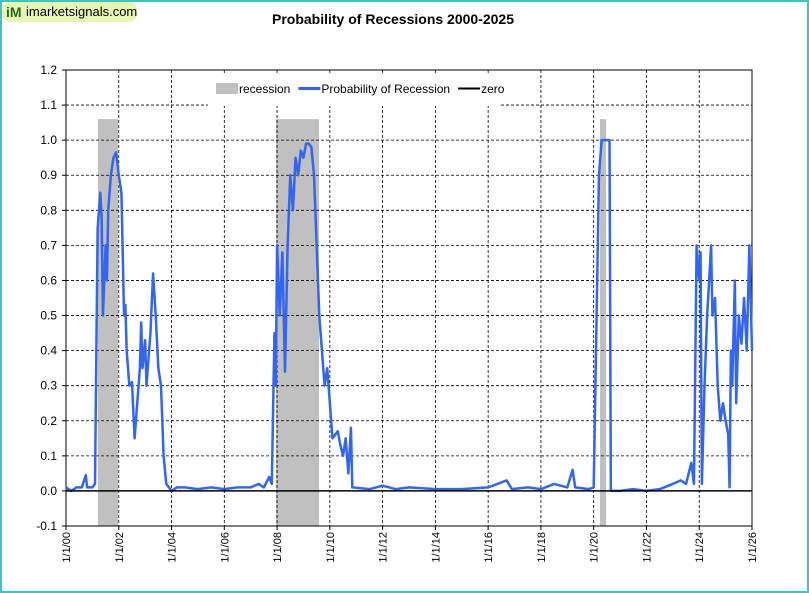  Describe the element at coordinates (436, 547) in the screenshot. I see `x-tick-label: 1/1/14` at that location.